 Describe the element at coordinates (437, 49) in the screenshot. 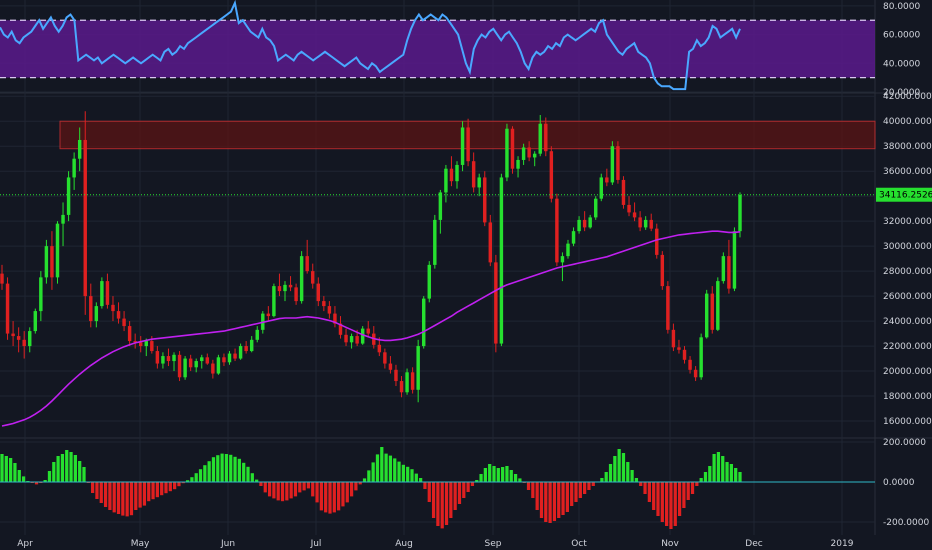

I see `rsi-band` at that location.